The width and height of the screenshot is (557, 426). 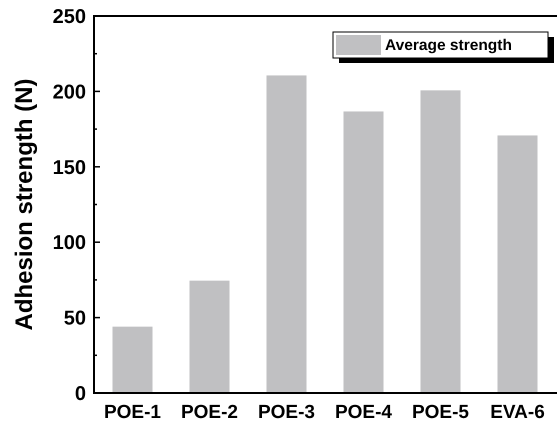 What do you see at coordinates (133, 412) in the screenshot?
I see `x-tick-label: POE-1` at bounding box center [133, 412].